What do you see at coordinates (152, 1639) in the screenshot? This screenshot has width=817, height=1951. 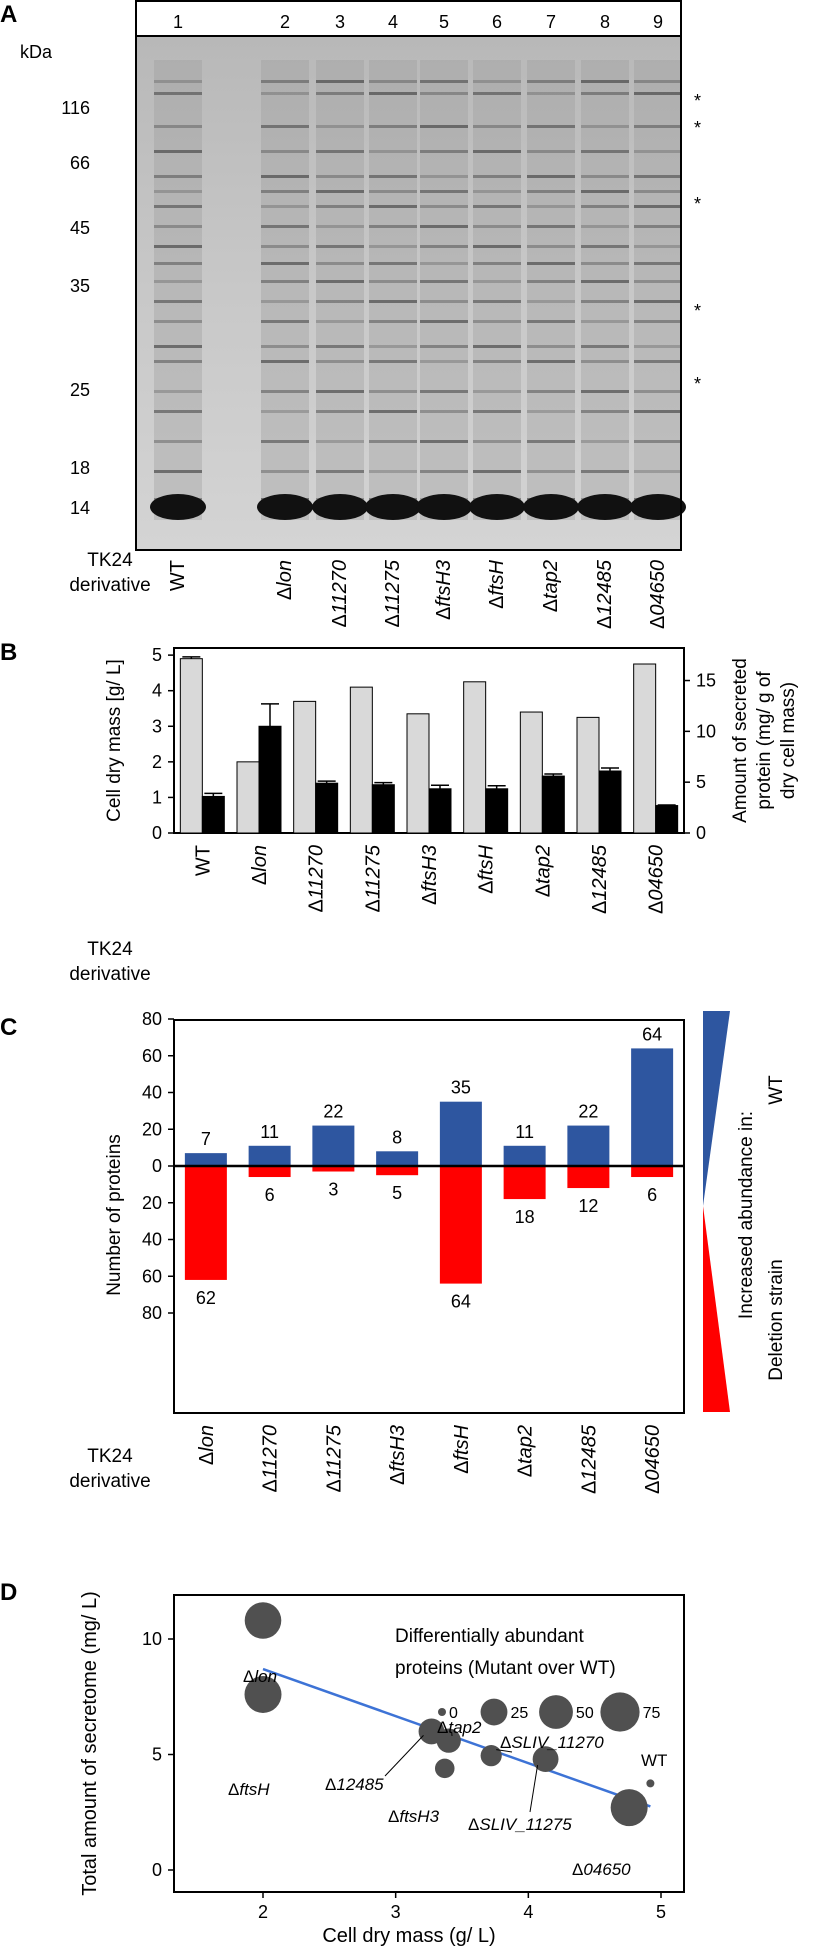 I see `chart-d-y-tick-label: 10` at bounding box center [152, 1639].